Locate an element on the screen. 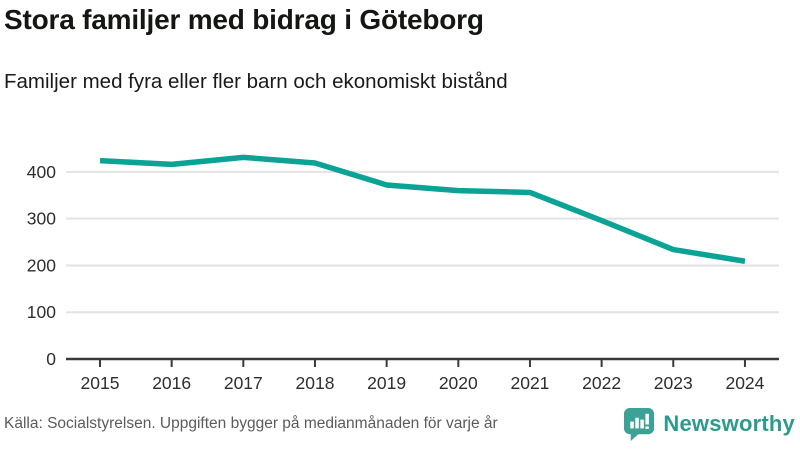  svg-text: 100 is located at coordinates (41, 312).